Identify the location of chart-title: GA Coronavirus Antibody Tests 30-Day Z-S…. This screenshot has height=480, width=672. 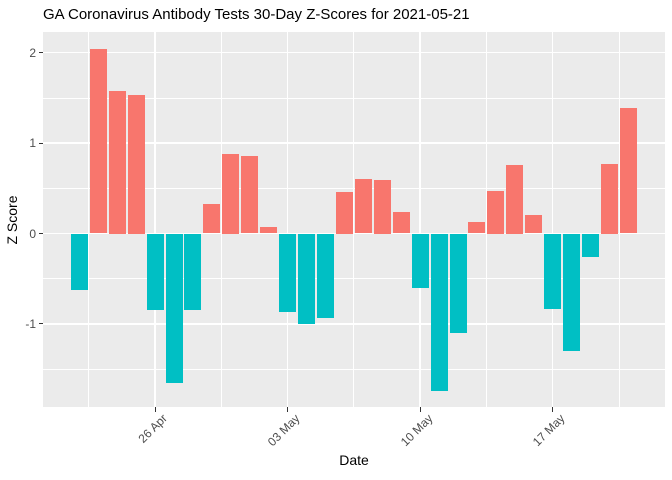
(256, 14).